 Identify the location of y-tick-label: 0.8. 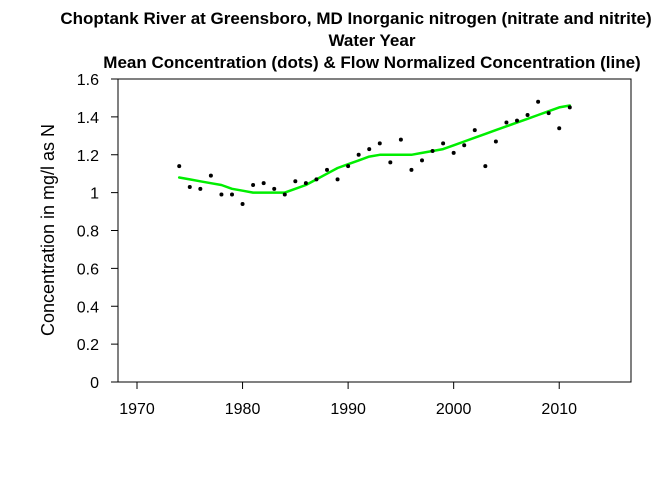
(88, 232).